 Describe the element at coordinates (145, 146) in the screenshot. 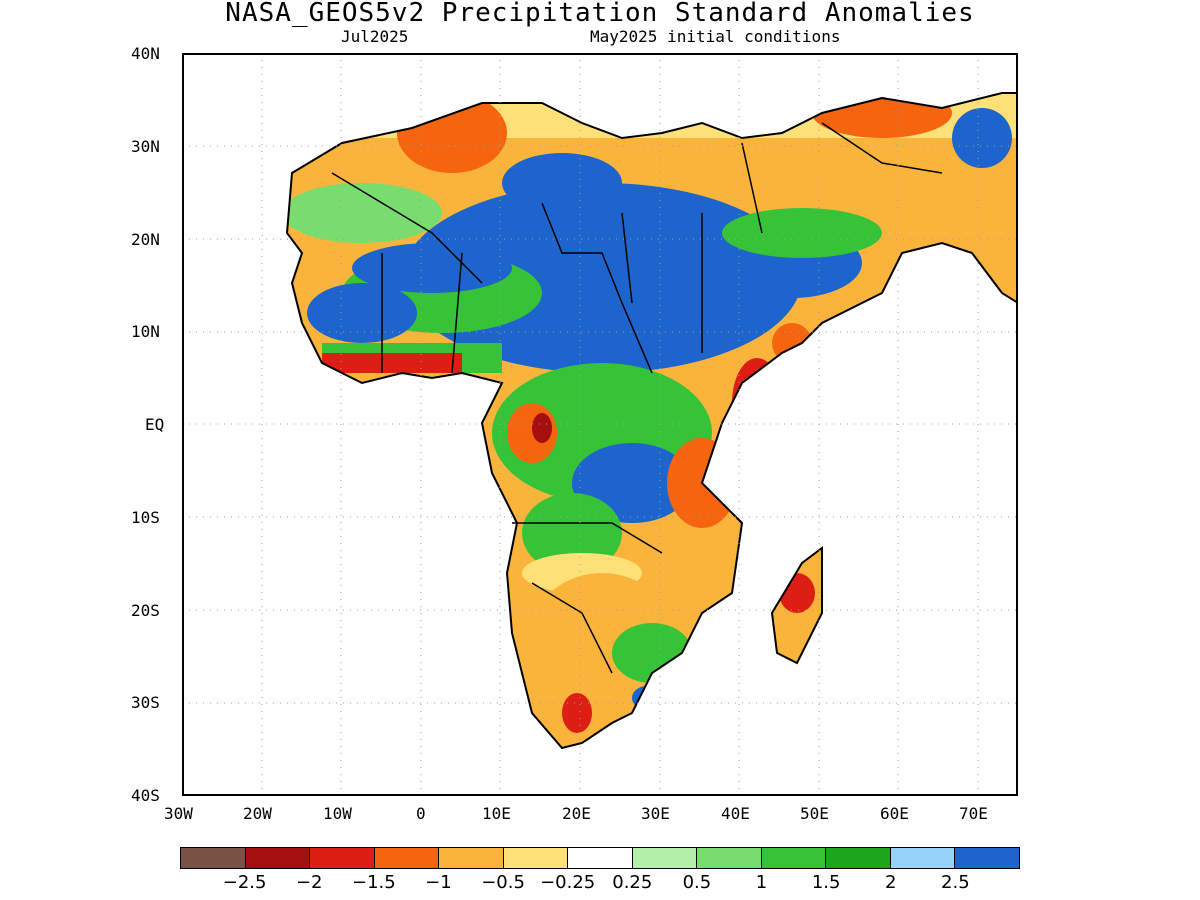

I see `lat-label-30n: 30N` at that location.